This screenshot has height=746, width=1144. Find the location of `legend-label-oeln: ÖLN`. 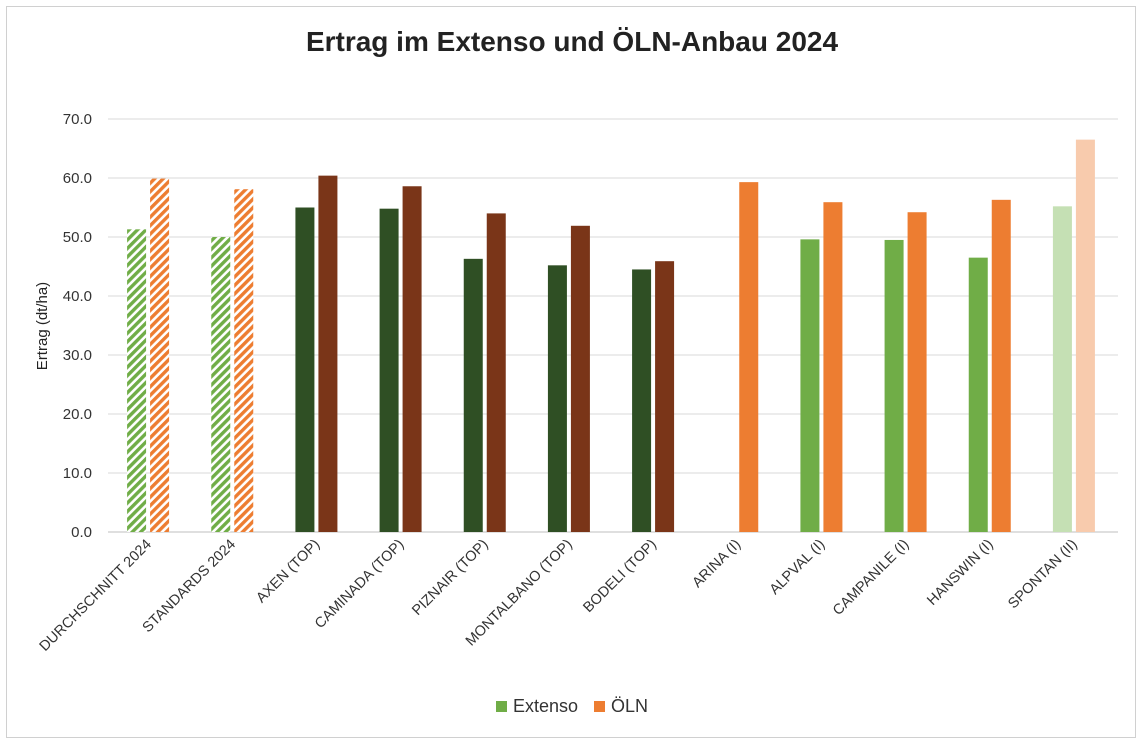

legend-label-oeln: ÖLN is located at coordinates (630, 706).